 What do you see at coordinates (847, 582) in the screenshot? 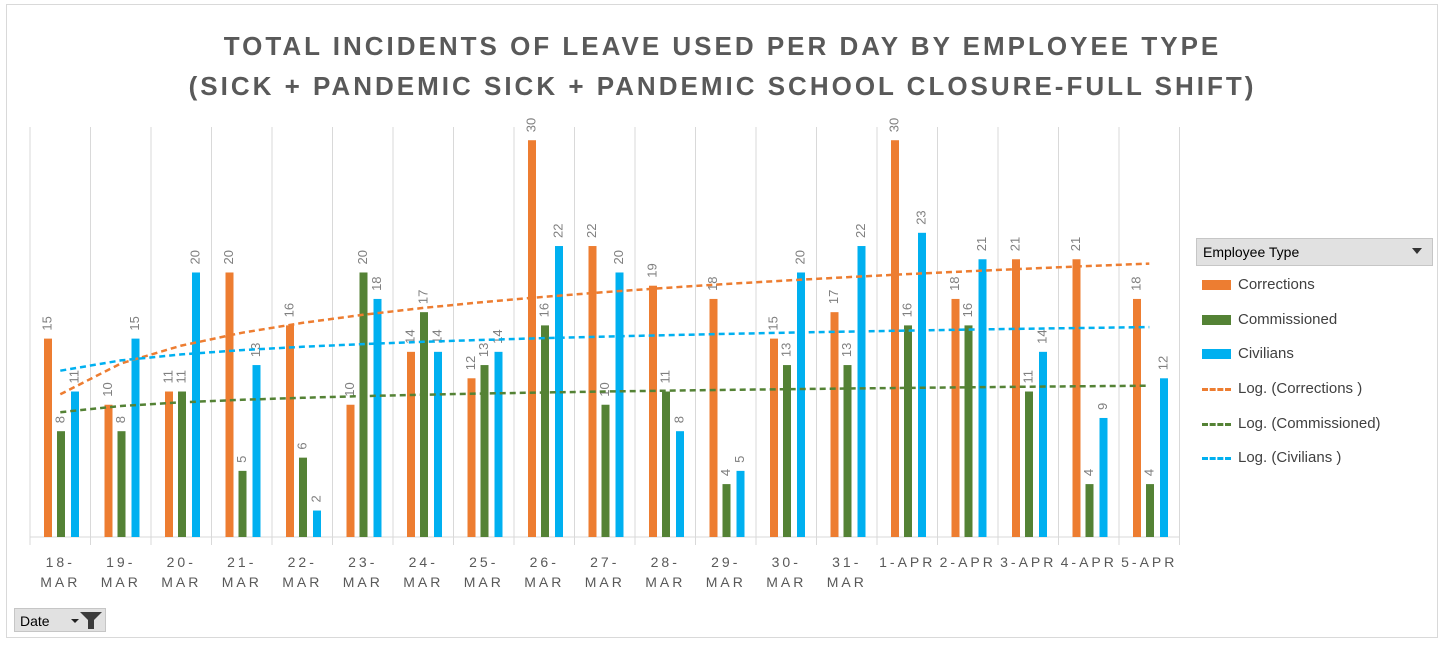
I see `x-tick-label-13-1: MAR` at bounding box center [847, 582].